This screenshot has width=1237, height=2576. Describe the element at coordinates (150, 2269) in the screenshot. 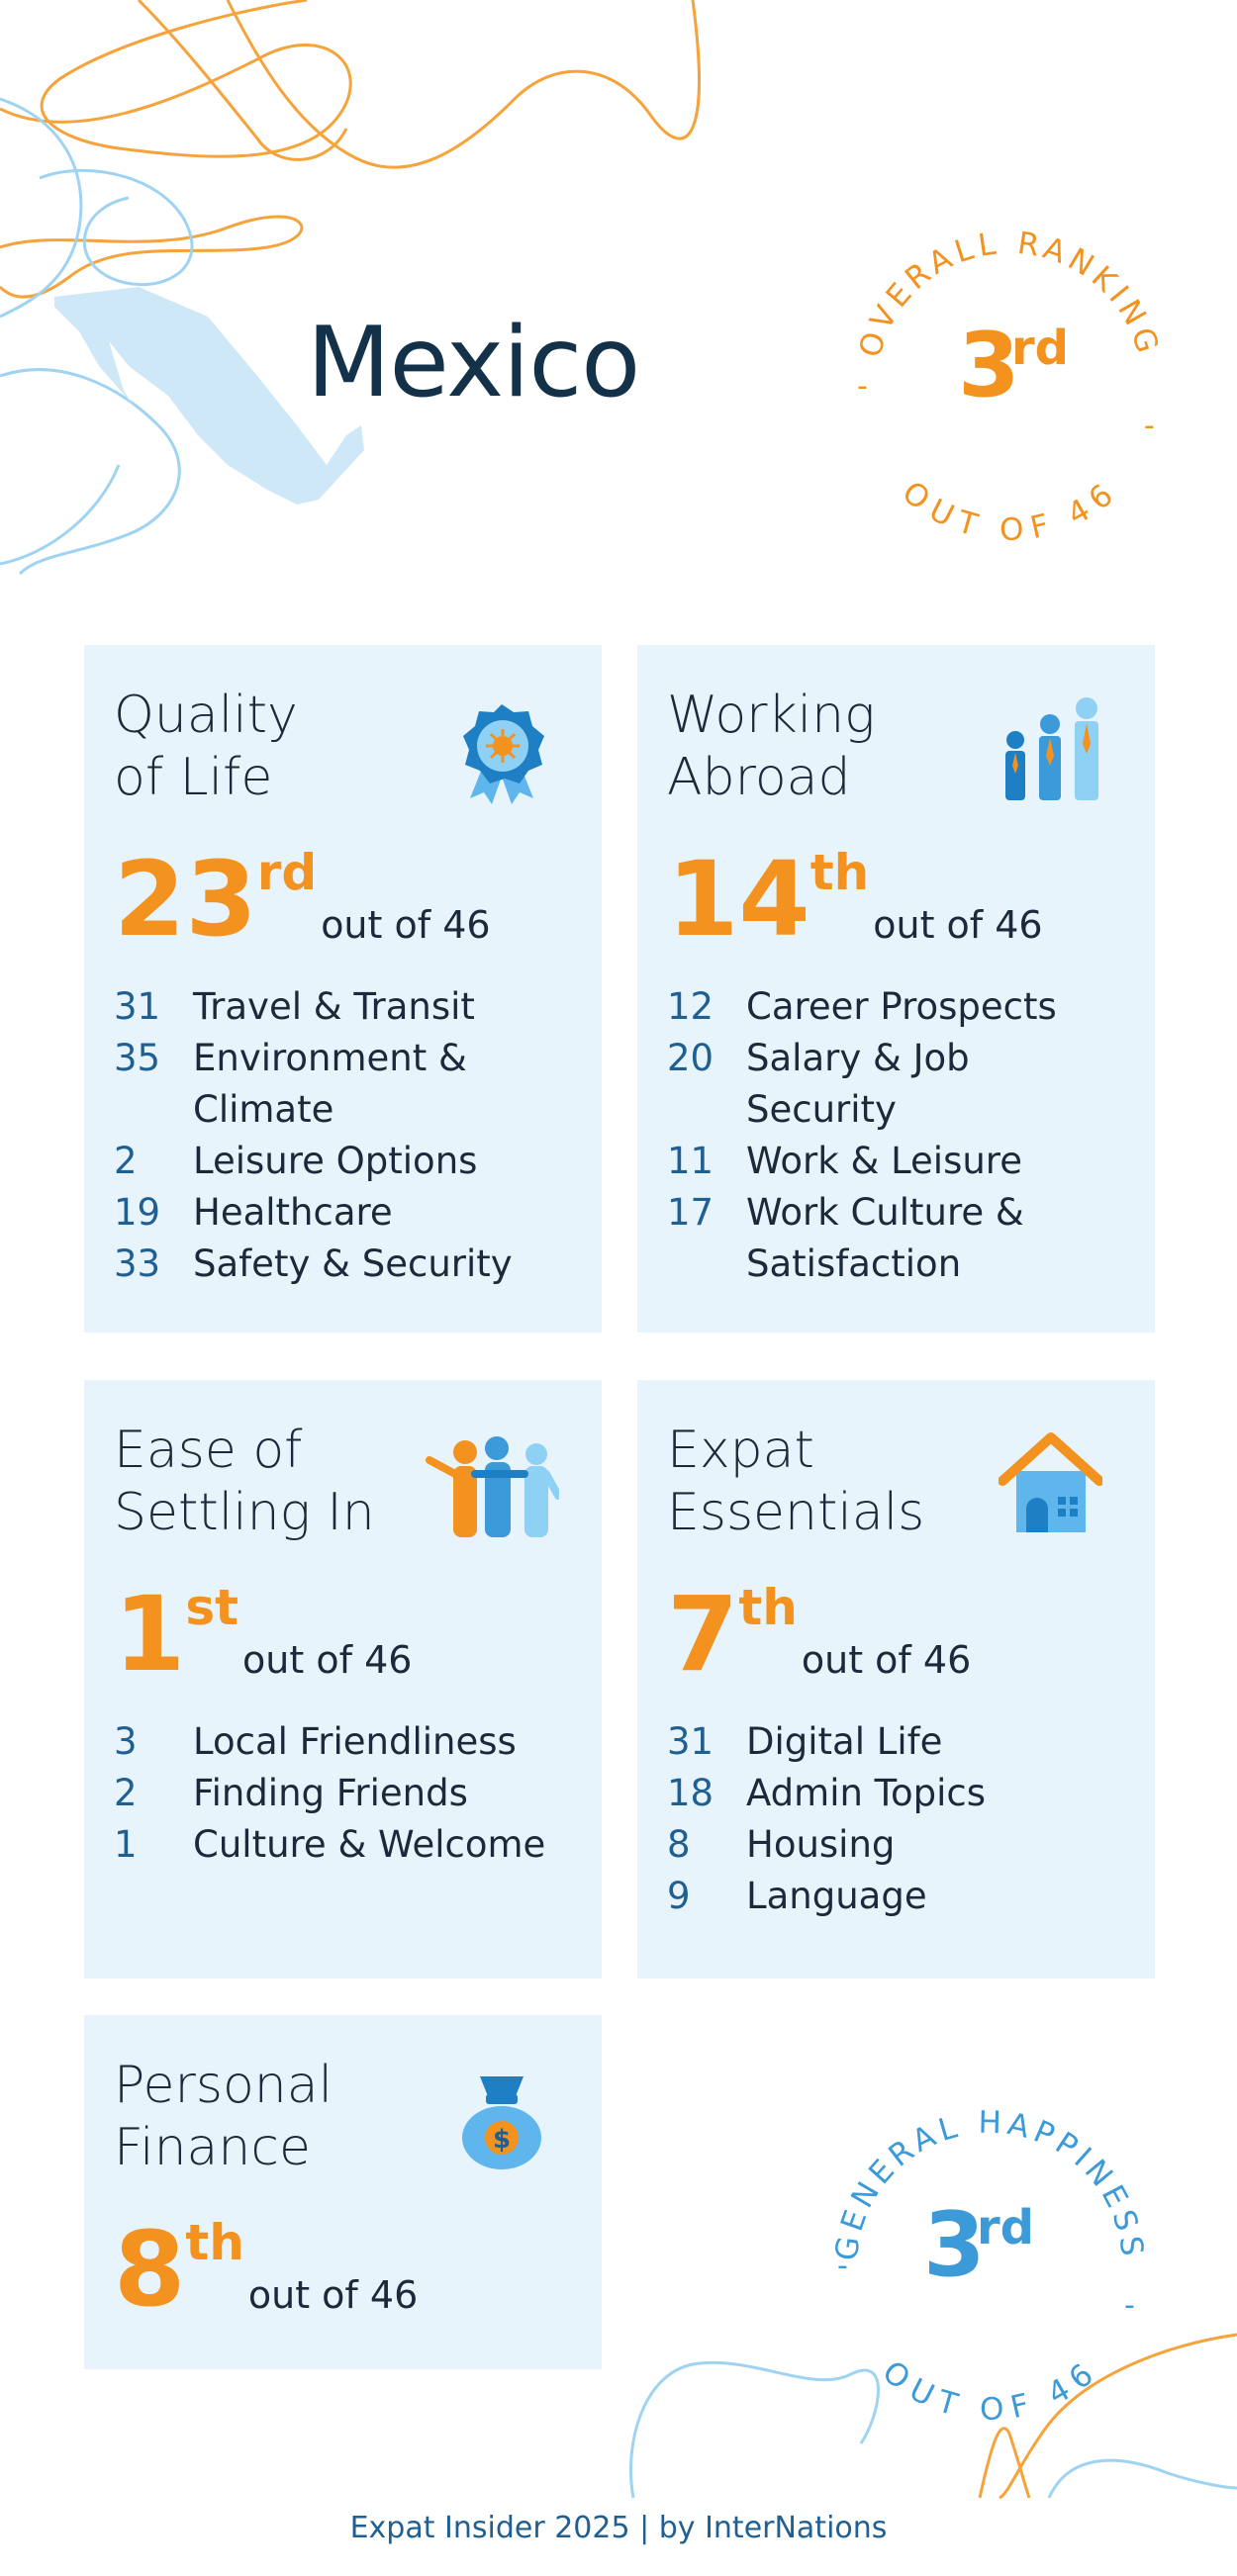

I see `rank-number: 8` at that location.